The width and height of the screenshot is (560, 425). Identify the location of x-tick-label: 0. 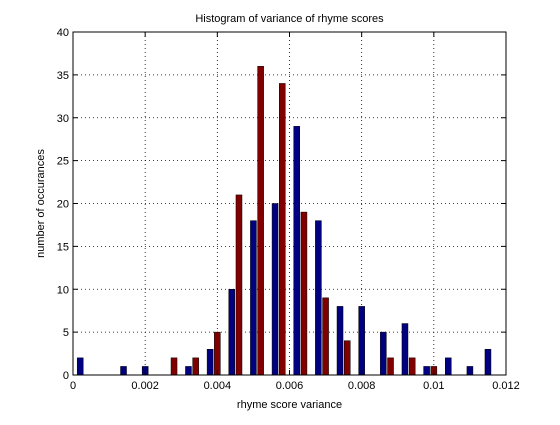
(73, 386).